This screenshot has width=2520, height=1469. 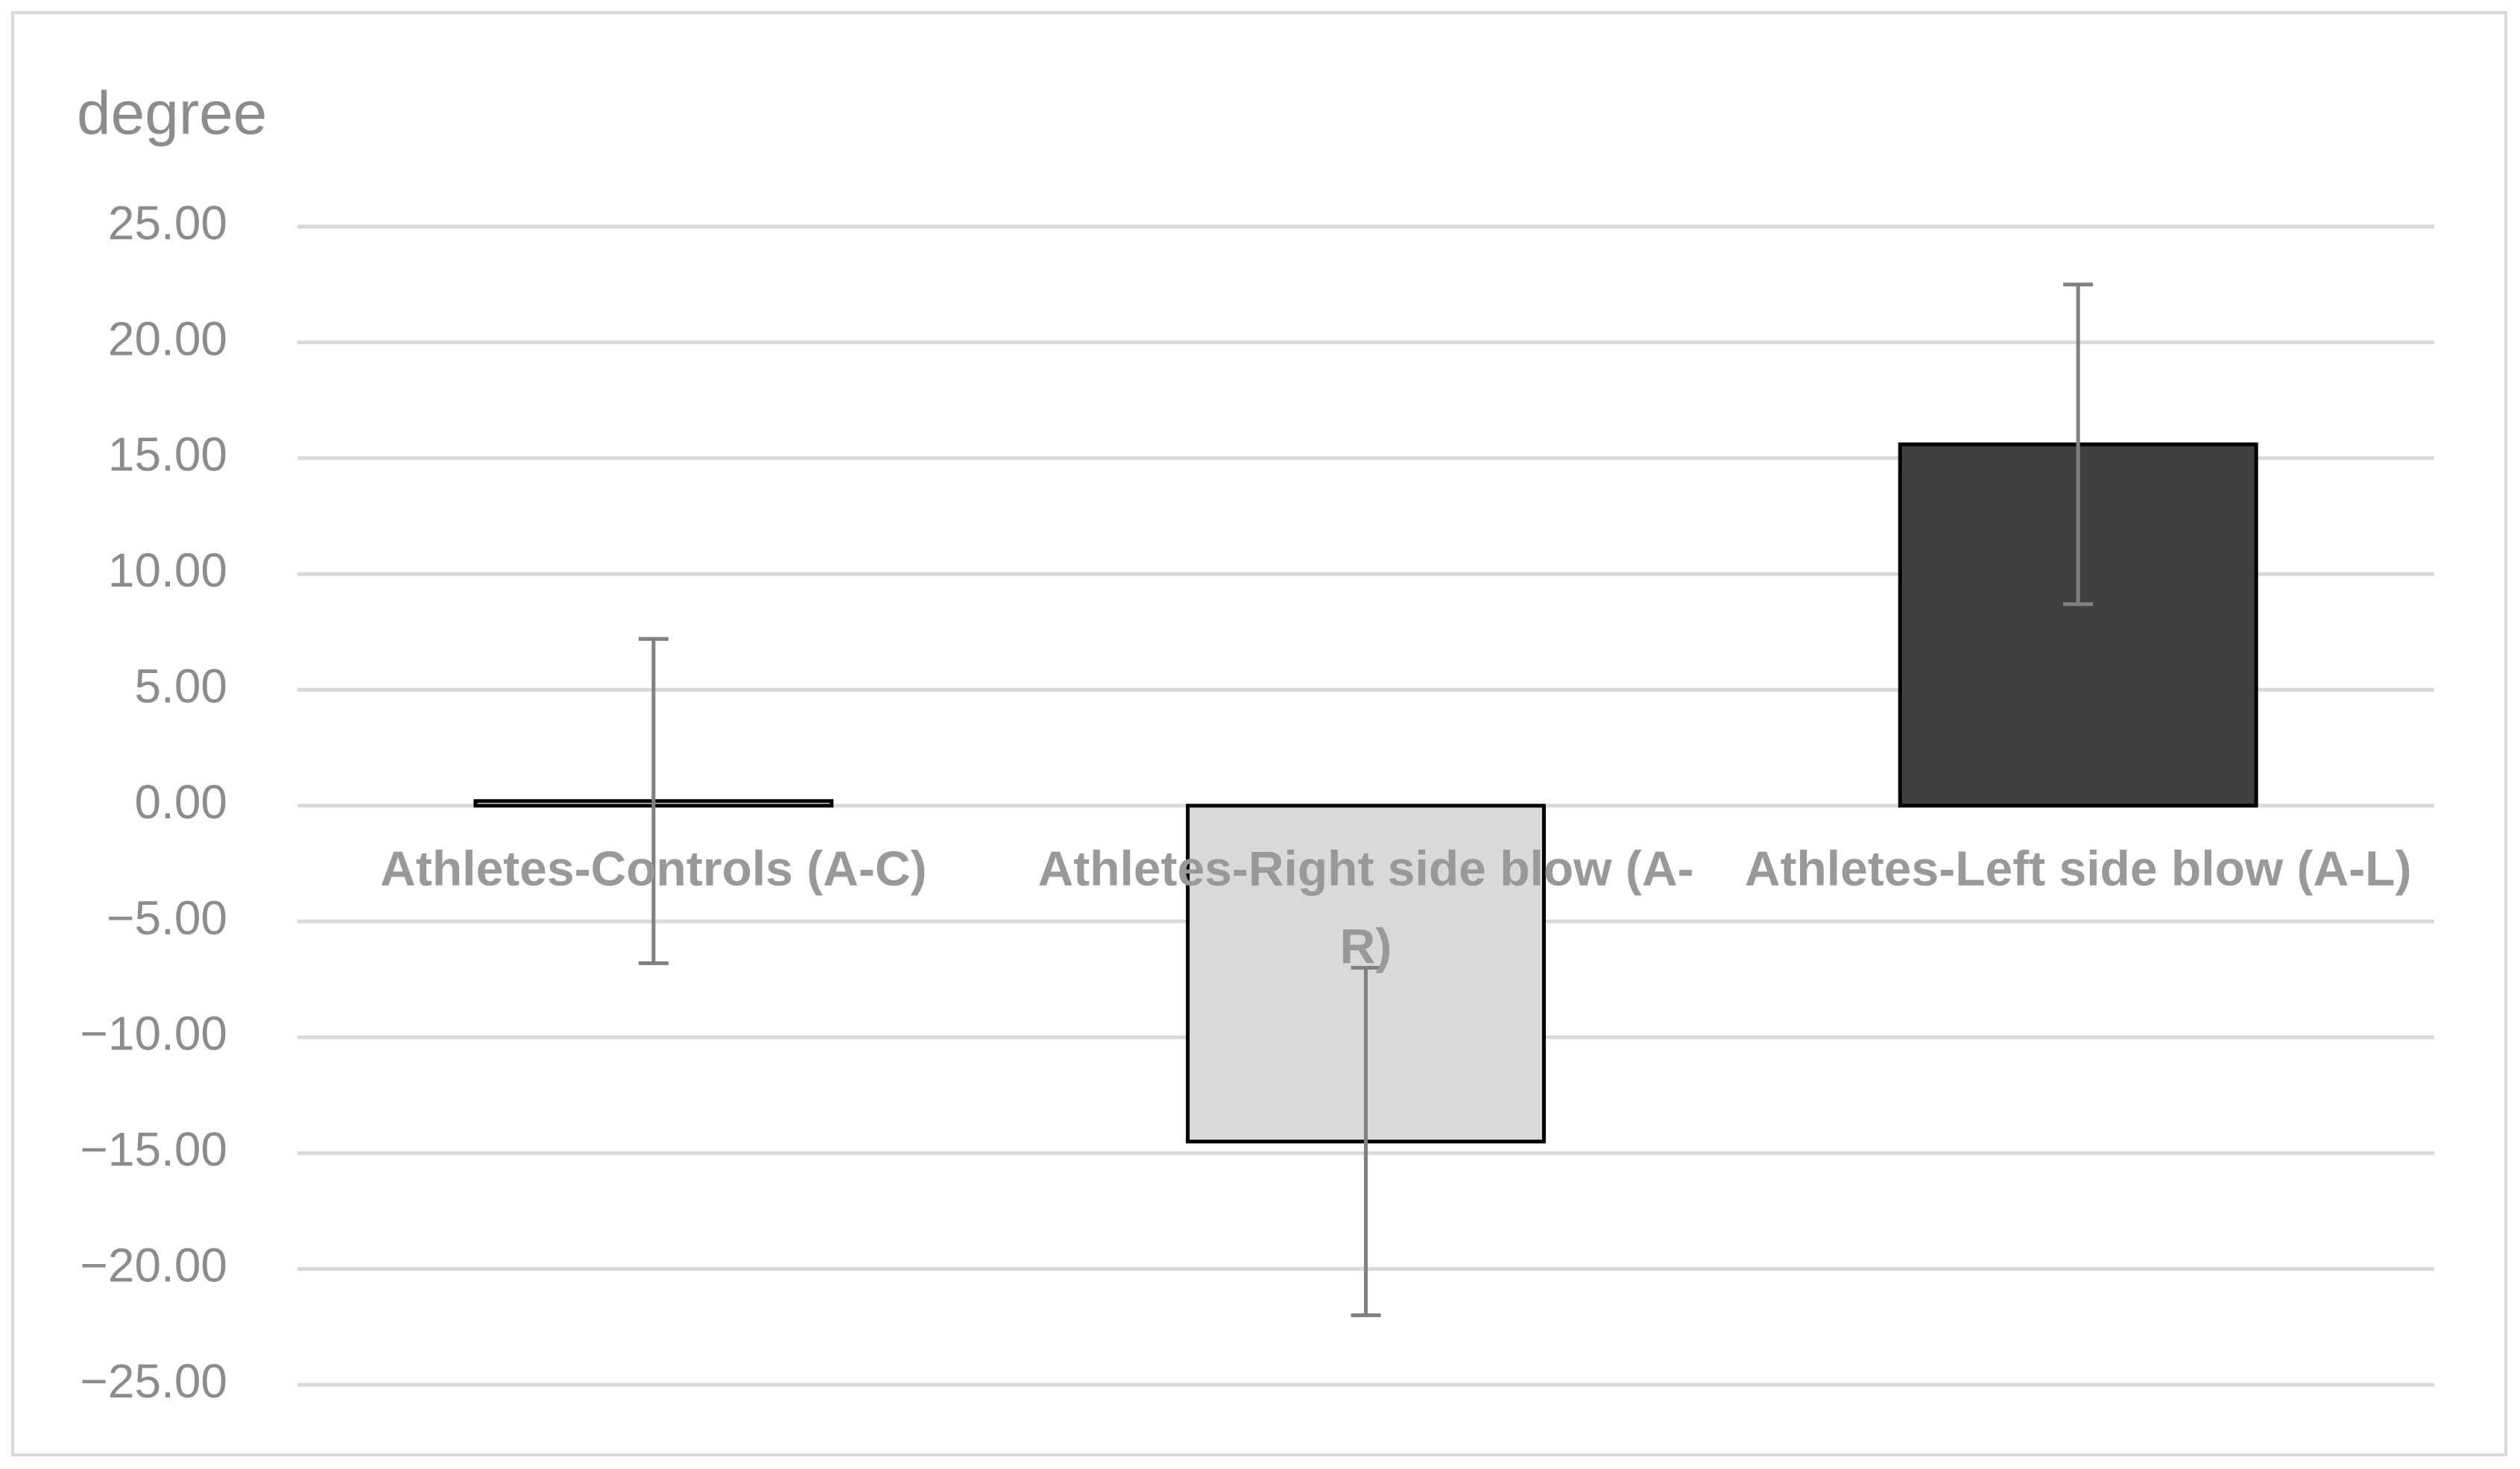 I want to click on y-tick-label: 10.00, so click(x=167, y=570).